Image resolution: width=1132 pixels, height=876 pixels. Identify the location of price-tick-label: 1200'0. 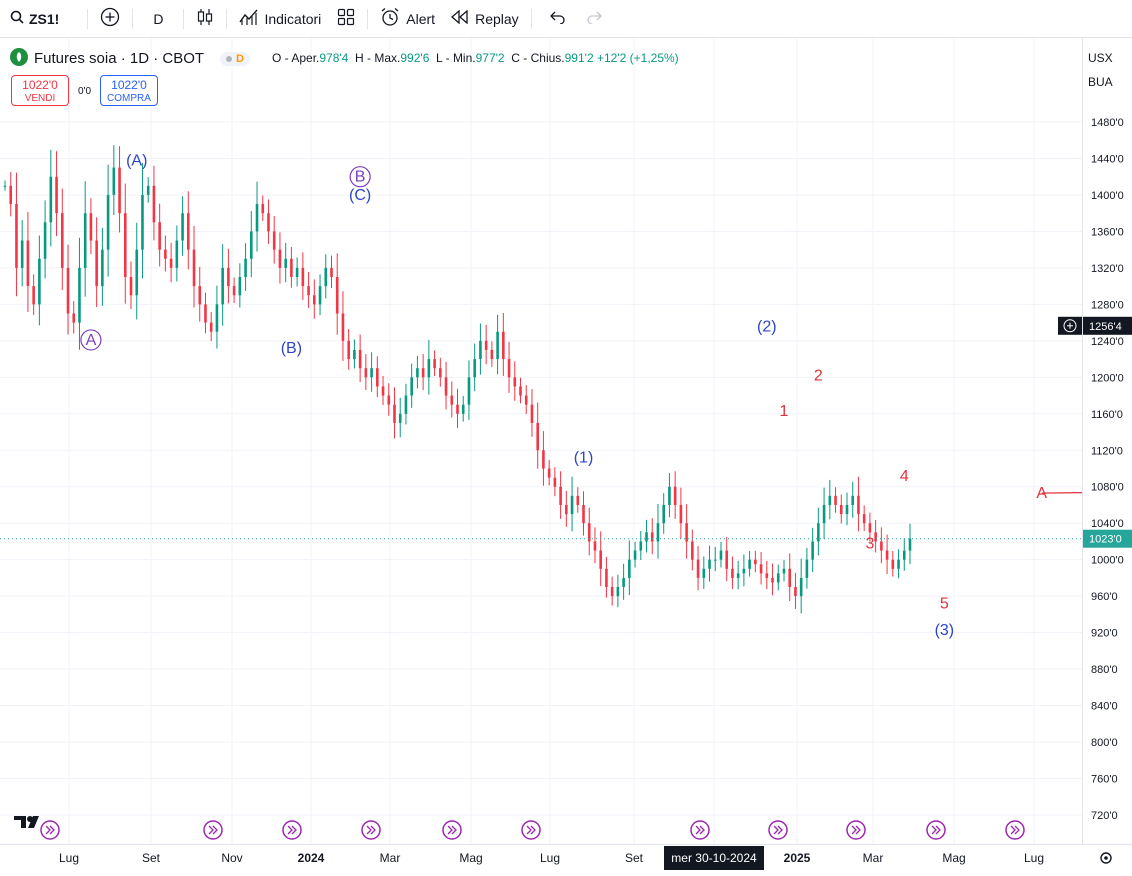
(1107, 378).